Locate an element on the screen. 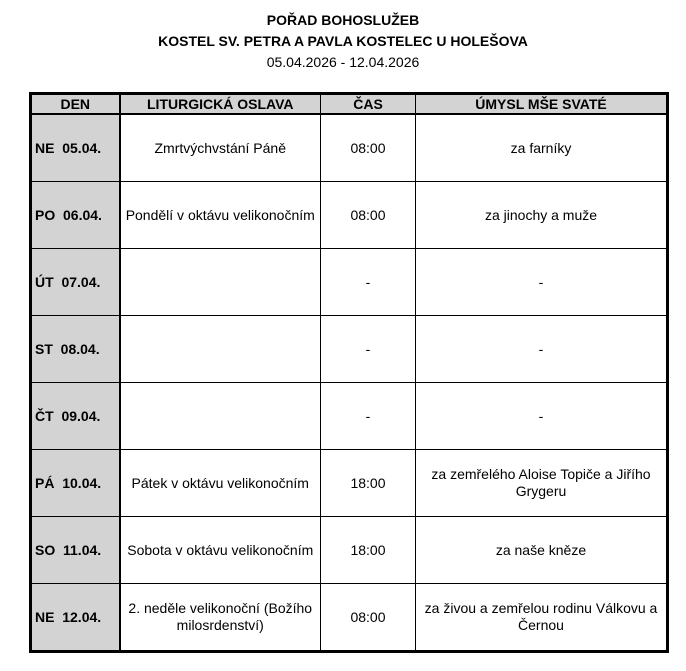 The image size is (686, 671). celebration-cell: Pátek v oktávu velikonočním is located at coordinates (220, 483).